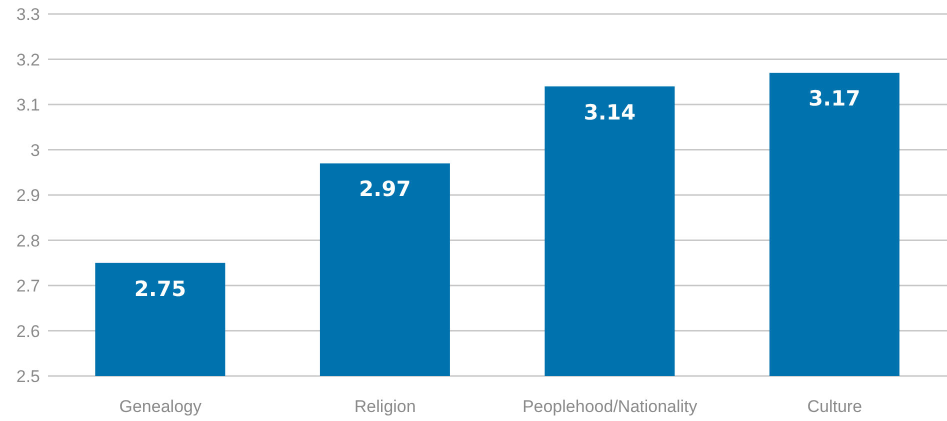 The height and width of the screenshot is (421, 947). Describe the element at coordinates (28, 196) in the screenshot. I see `y-tick-label: 2.9` at that location.